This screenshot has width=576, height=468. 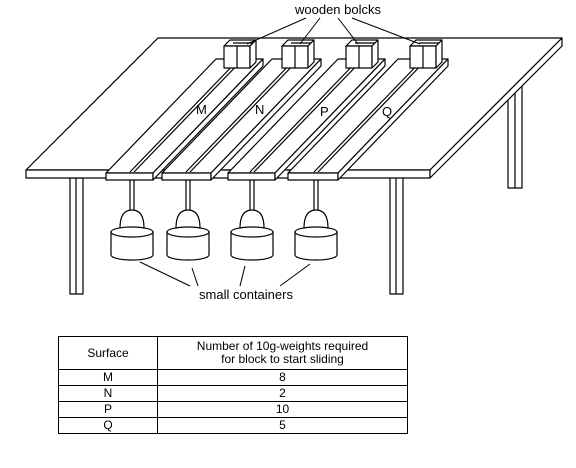 I want to click on small-containers, so click(x=224, y=235).